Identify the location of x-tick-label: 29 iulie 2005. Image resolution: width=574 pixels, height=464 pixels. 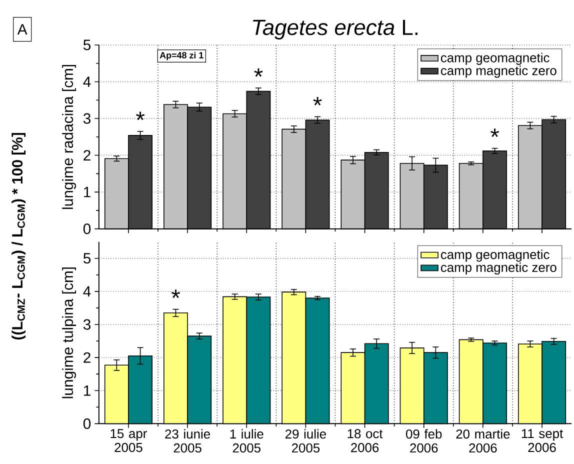
(306, 441).